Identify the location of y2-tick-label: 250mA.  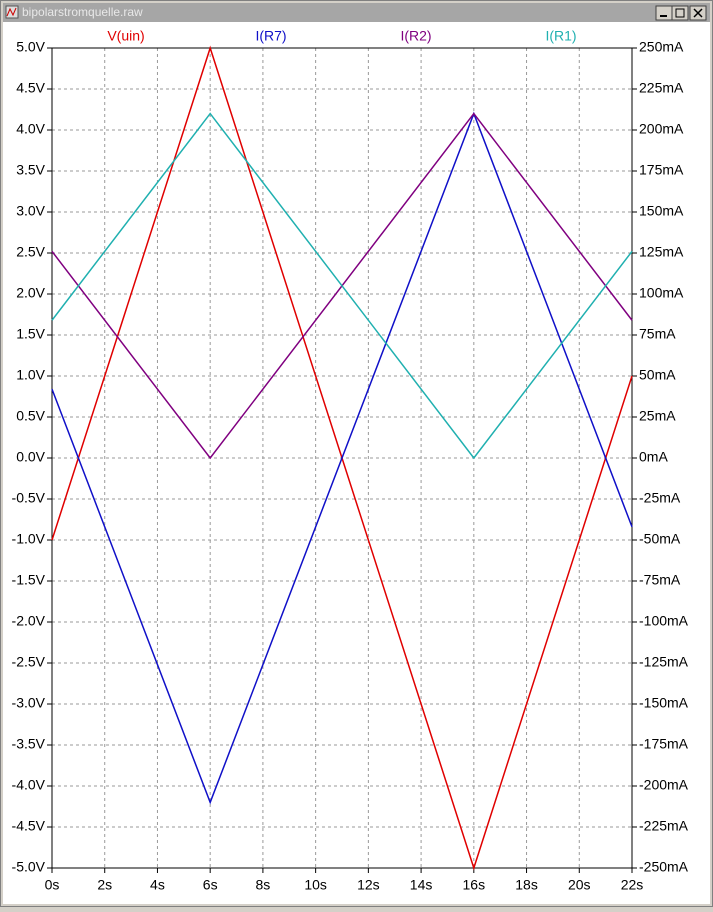
(661, 47).